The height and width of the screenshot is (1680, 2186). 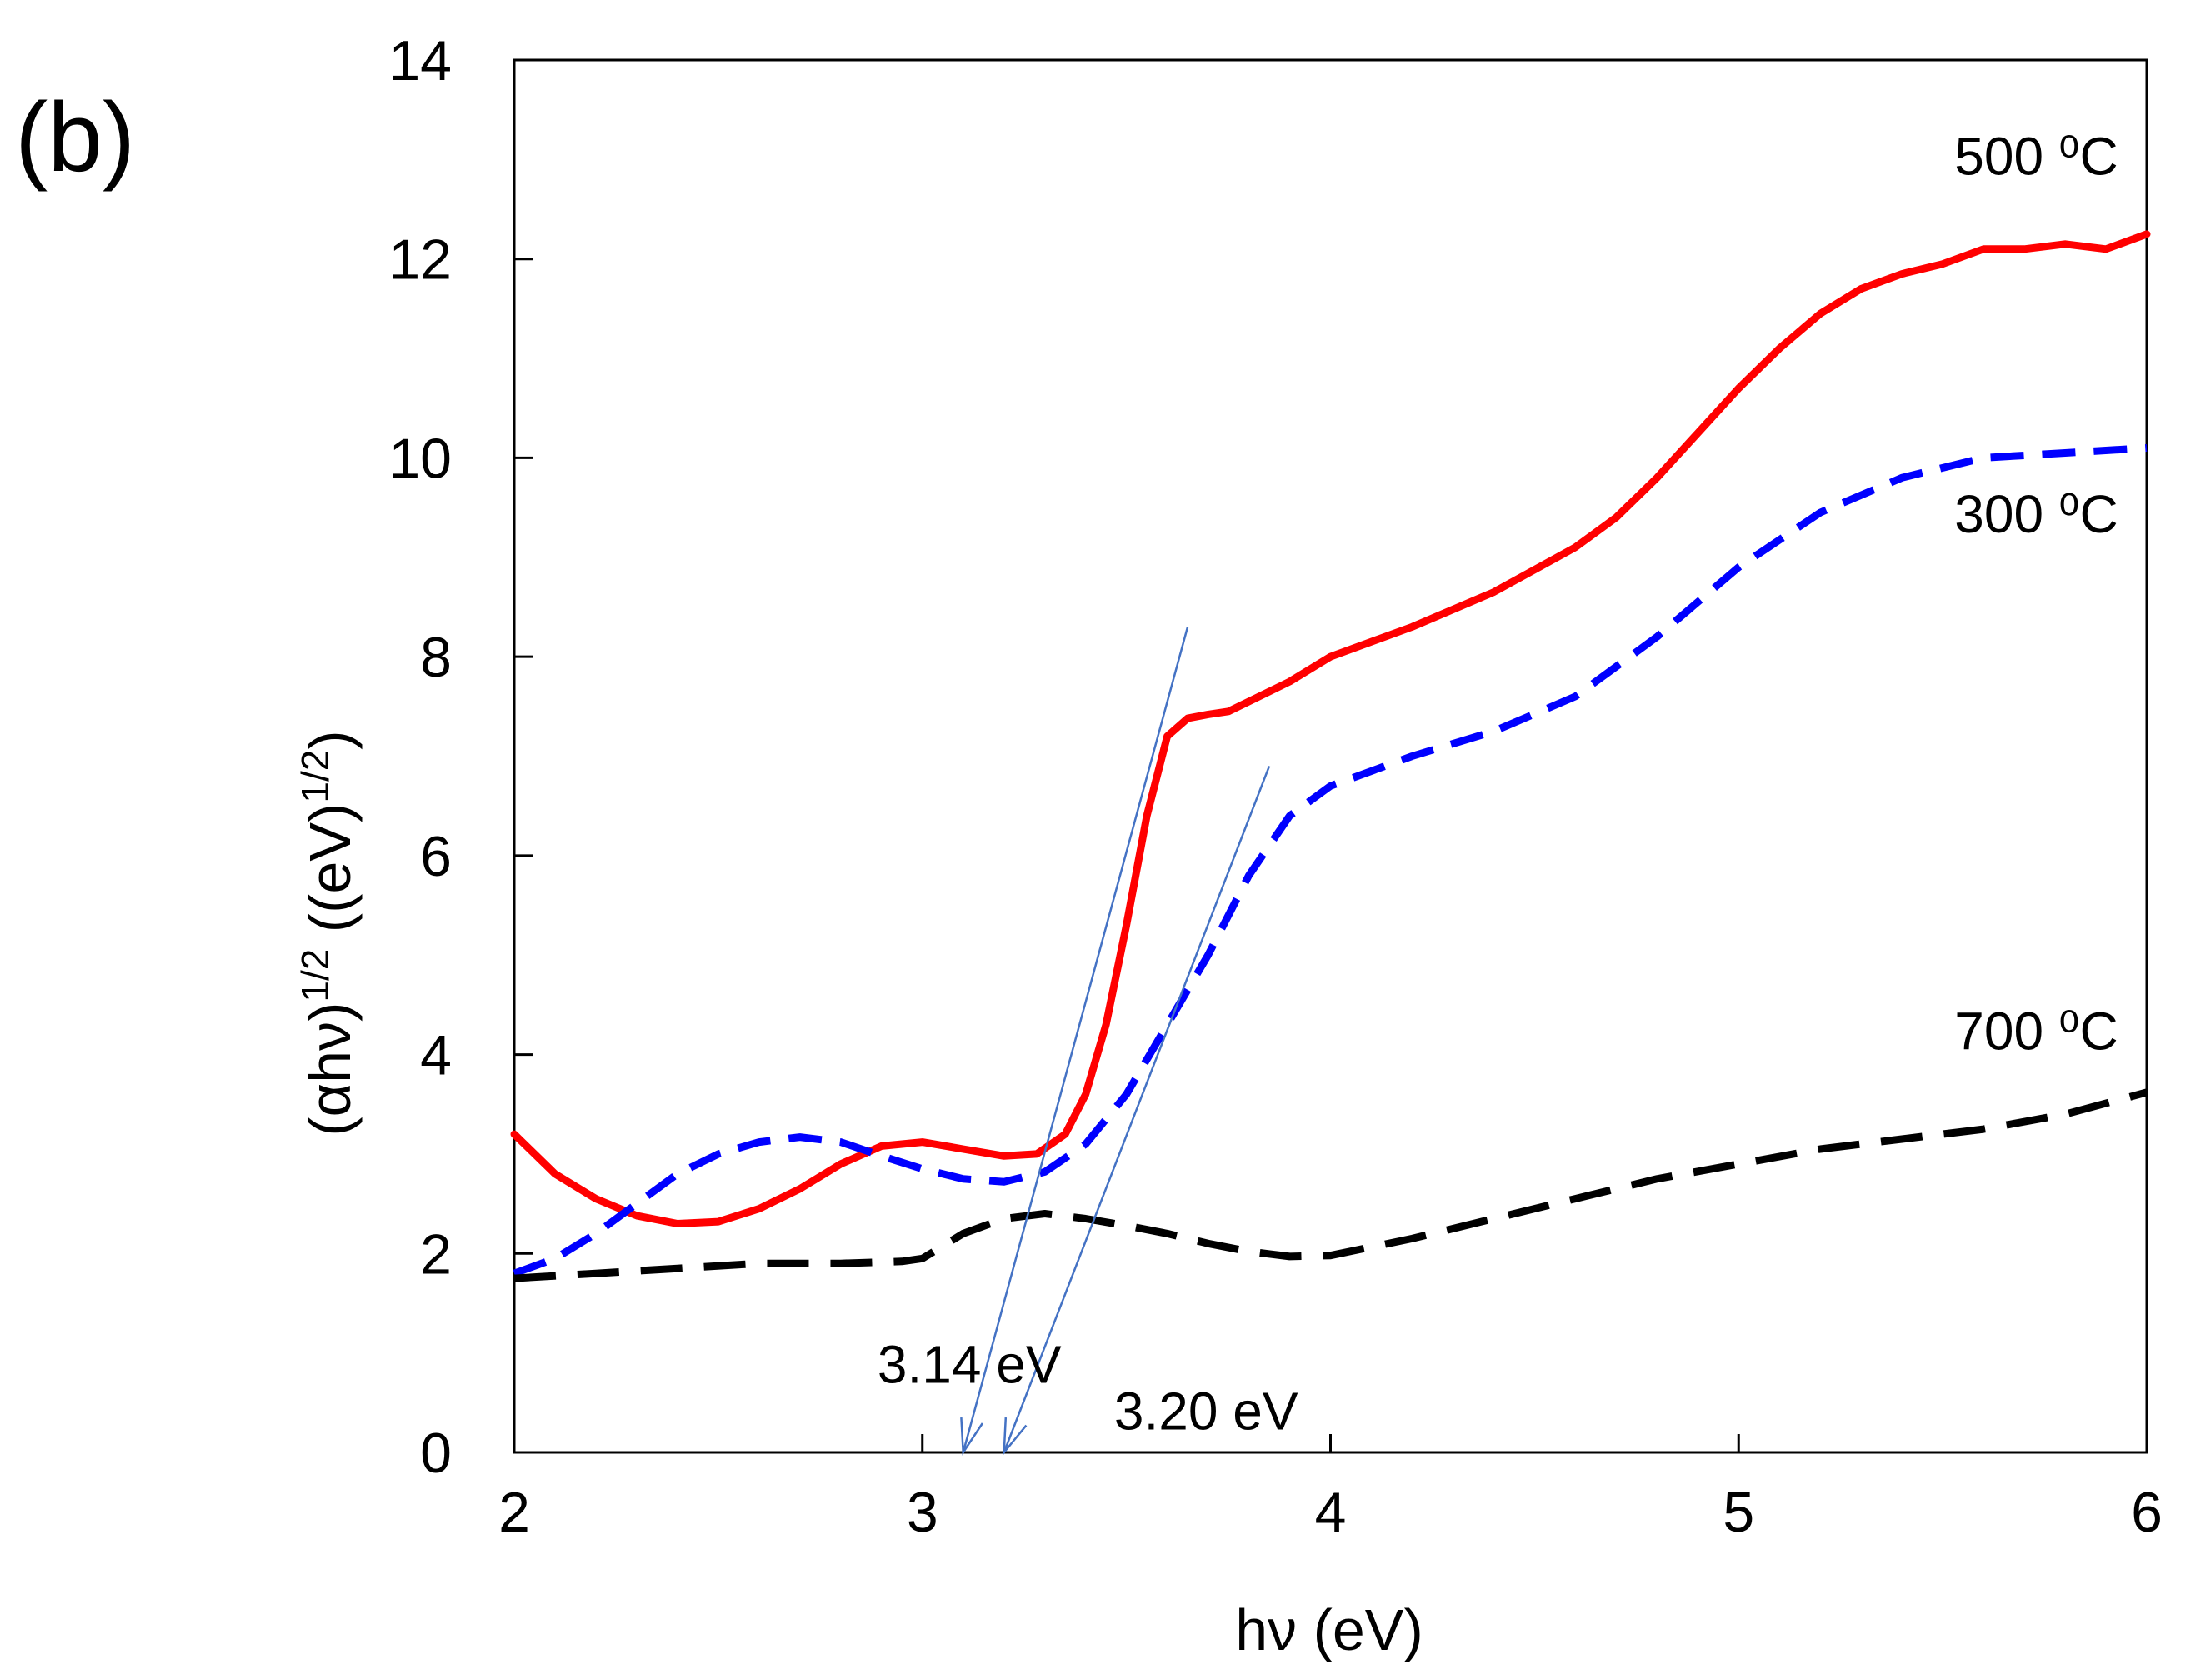 What do you see at coordinates (2147, 1512) in the screenshot?
I see `x-tick-label: 6` at bounding box center [2147, 1512].